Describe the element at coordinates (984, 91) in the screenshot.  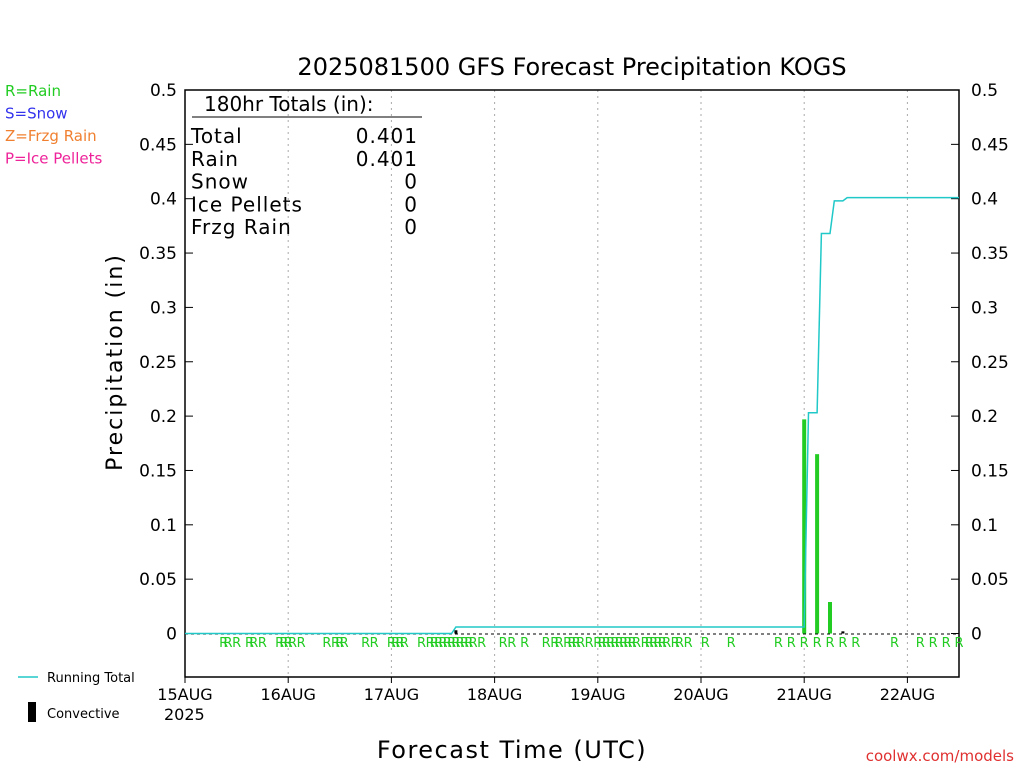
I see `y-tick-label-right: 0.5` at that location.